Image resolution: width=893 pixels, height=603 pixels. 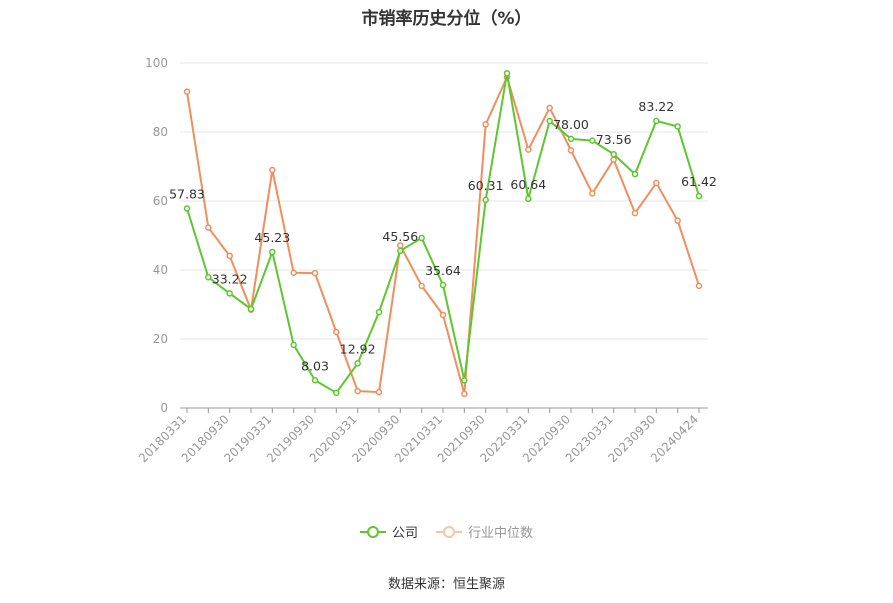 What do you see at coordinates (160, 339) in the screenshot?
I see `y-tick-label: 20` at bounding box center [160, 339].